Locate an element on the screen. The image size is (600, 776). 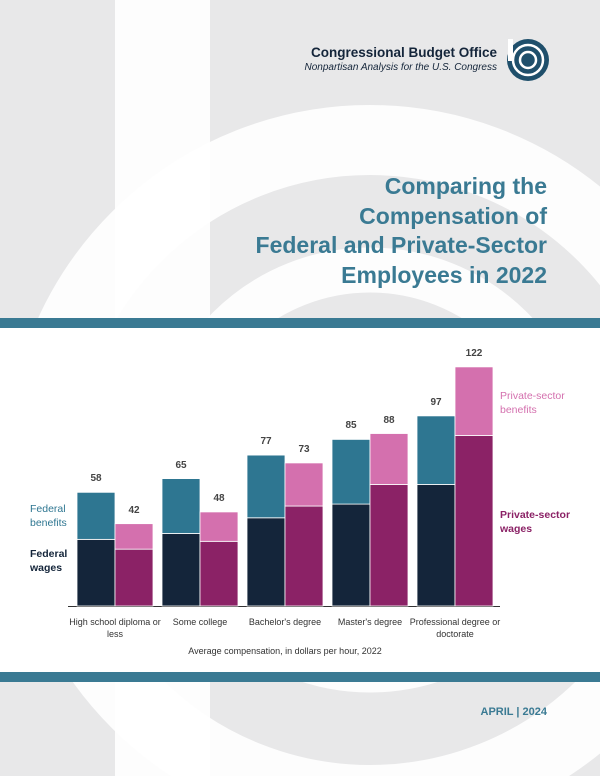
legend-label: Federal benefits is located at coordinates (48, 516).